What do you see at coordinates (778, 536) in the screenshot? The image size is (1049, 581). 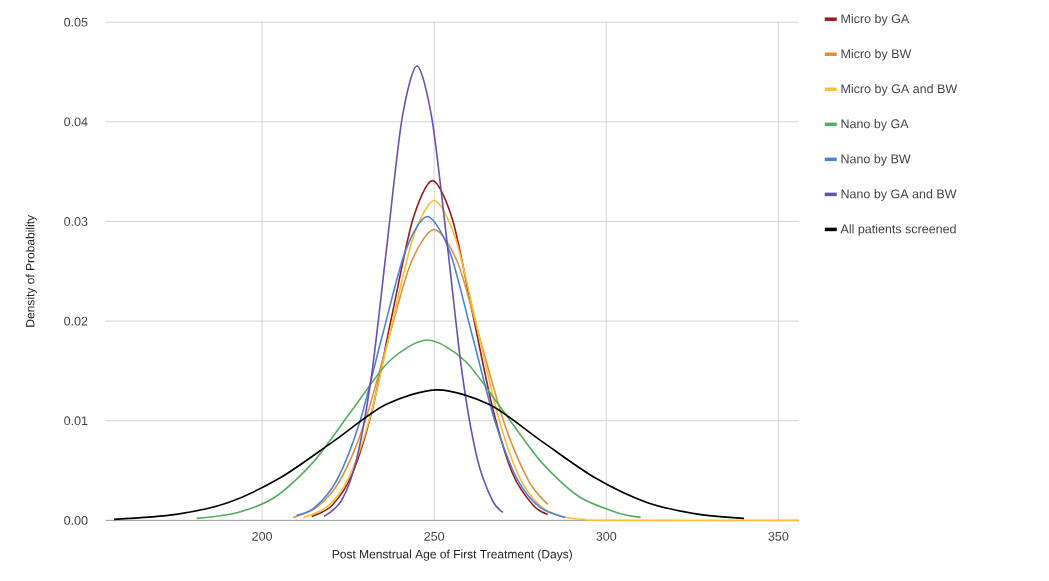 I see `x-tick-label: 350` at bounding box center [778, 536].